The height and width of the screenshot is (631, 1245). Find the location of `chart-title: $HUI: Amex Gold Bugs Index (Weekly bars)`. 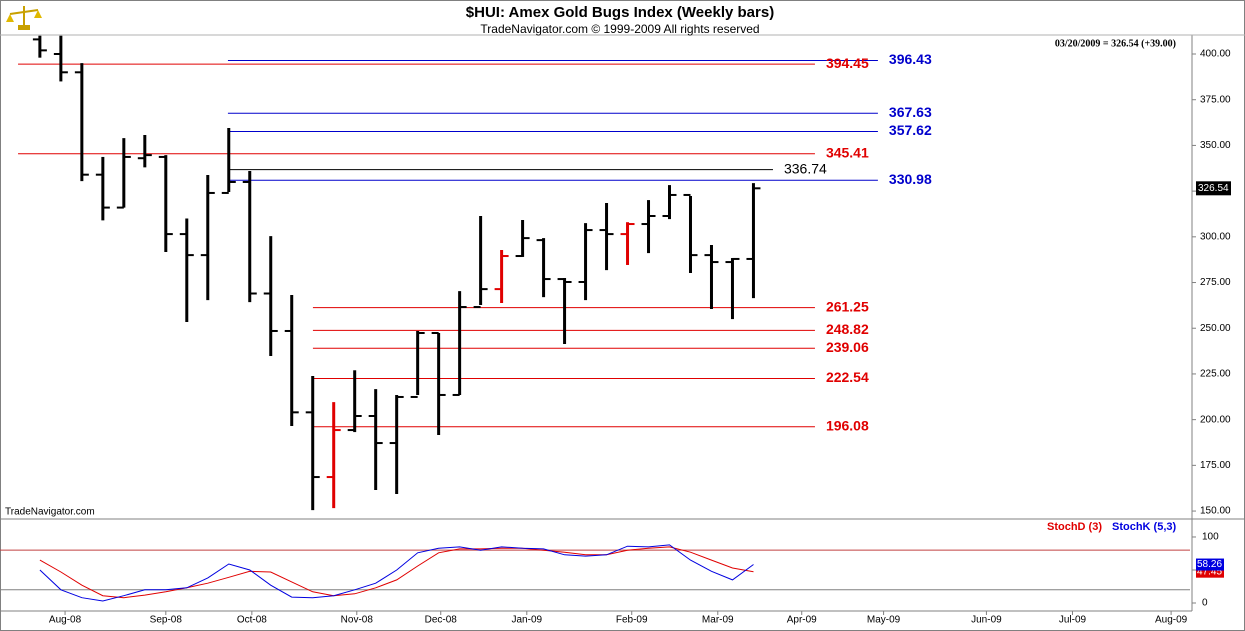

chart-title: $HUI: Amex Gold Bugs Index (Weekly bars) is located at coordinates (620, 12).